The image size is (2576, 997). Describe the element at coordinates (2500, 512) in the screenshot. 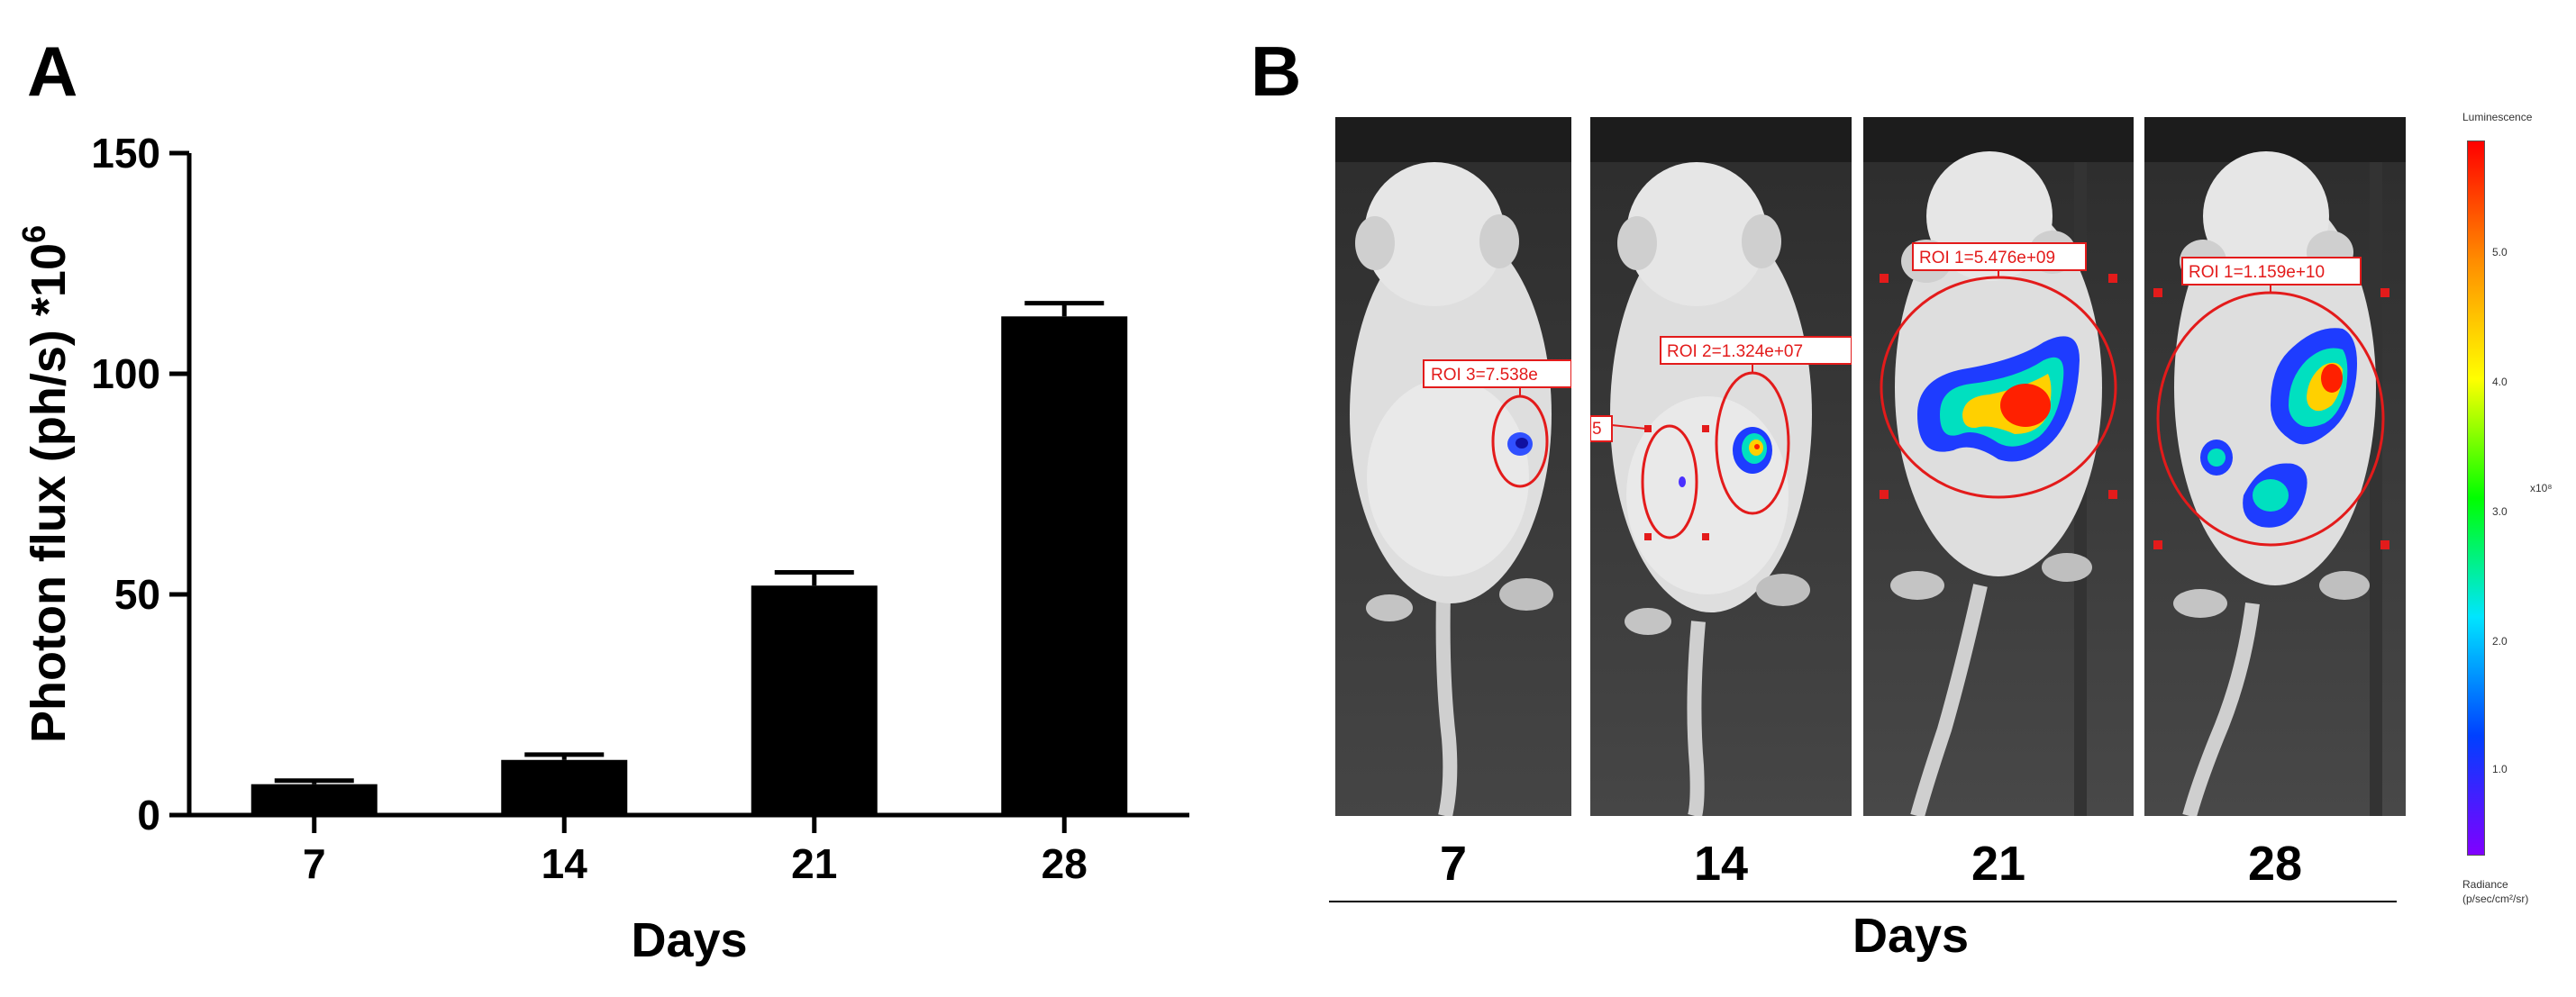

I see `colorbar-tick: 3.0` at that location.